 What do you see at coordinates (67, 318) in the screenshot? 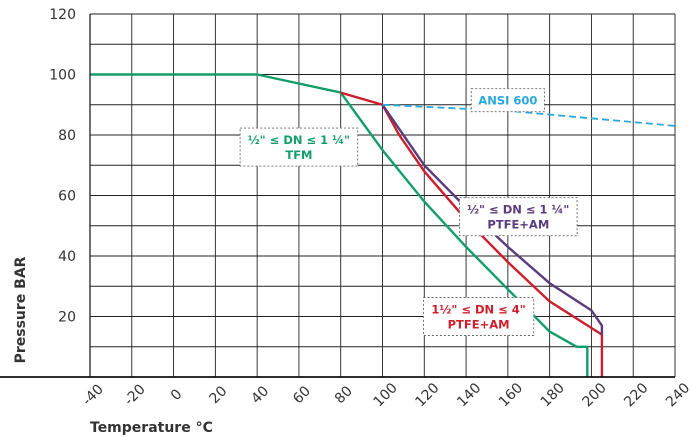
I see `y-tick-label: 20` at bounding box center [67, 318].